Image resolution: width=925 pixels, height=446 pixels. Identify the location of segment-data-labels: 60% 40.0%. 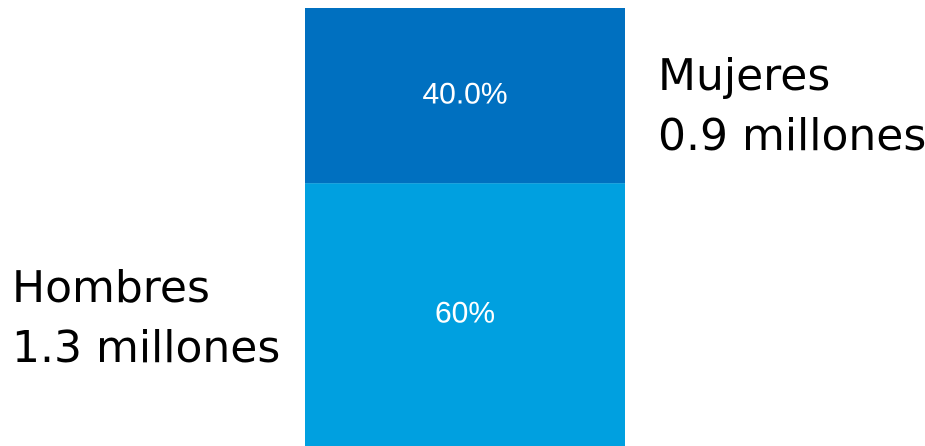
(464, 204).